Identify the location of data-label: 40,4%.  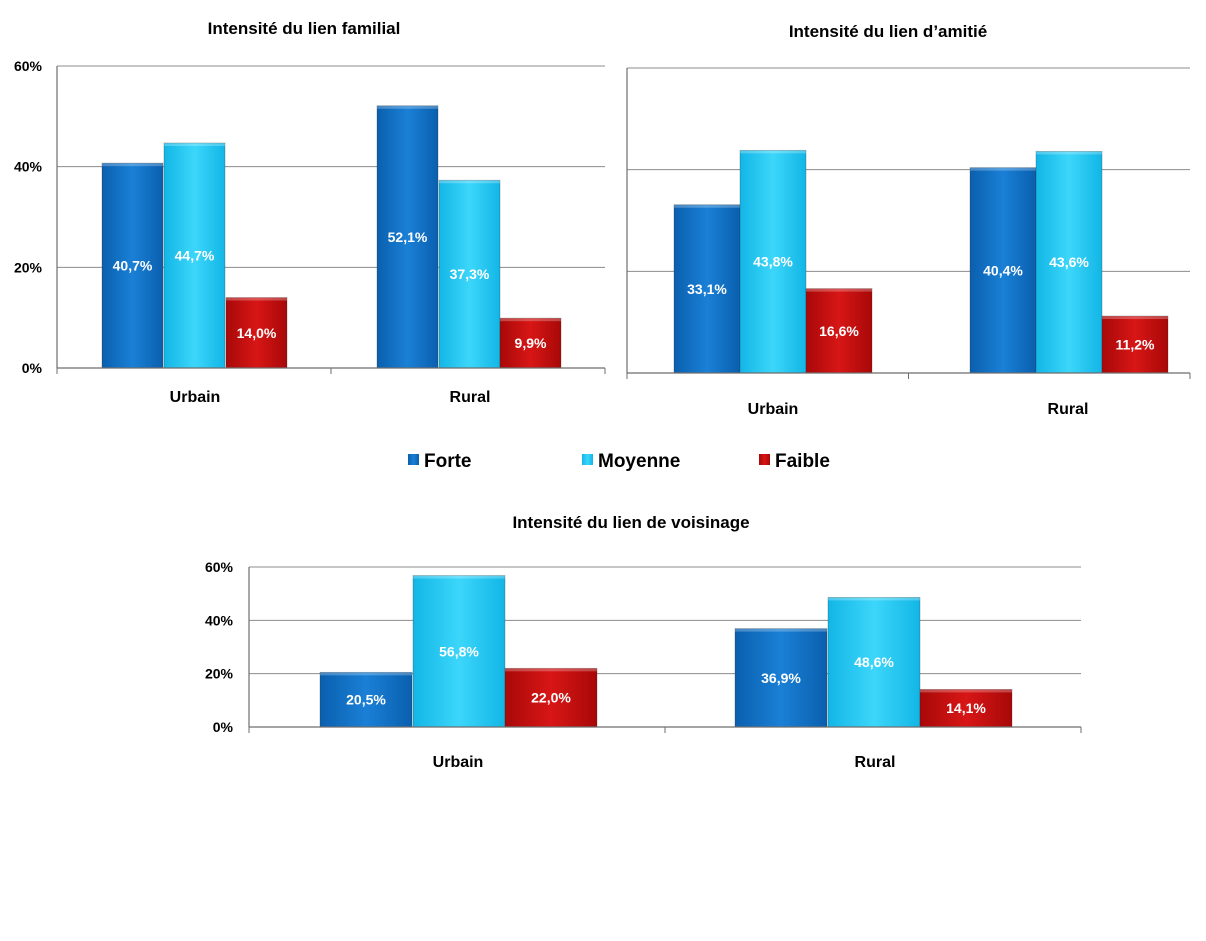
(1003, 270).